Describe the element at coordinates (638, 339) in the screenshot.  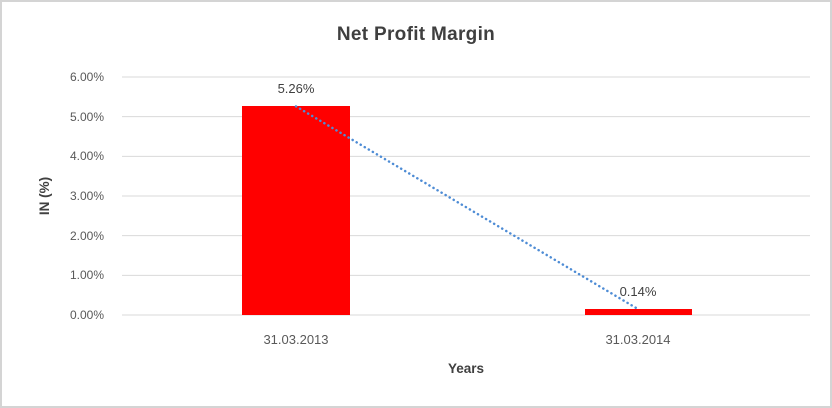
I see `x-tick-label: 31.03.2014` at that location.